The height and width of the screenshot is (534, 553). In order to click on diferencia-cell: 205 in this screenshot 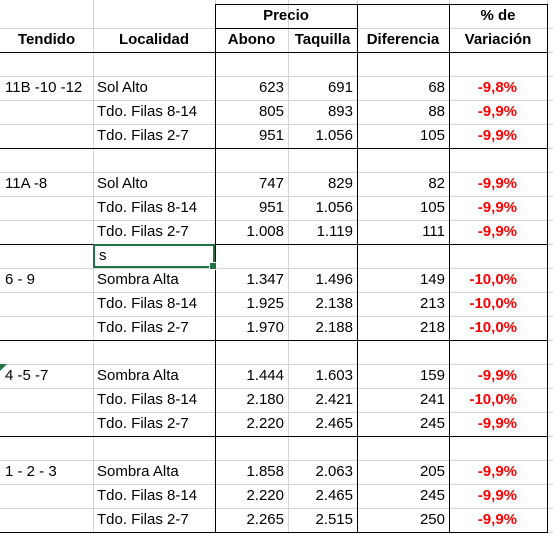, I will do `click(432, 471)`.